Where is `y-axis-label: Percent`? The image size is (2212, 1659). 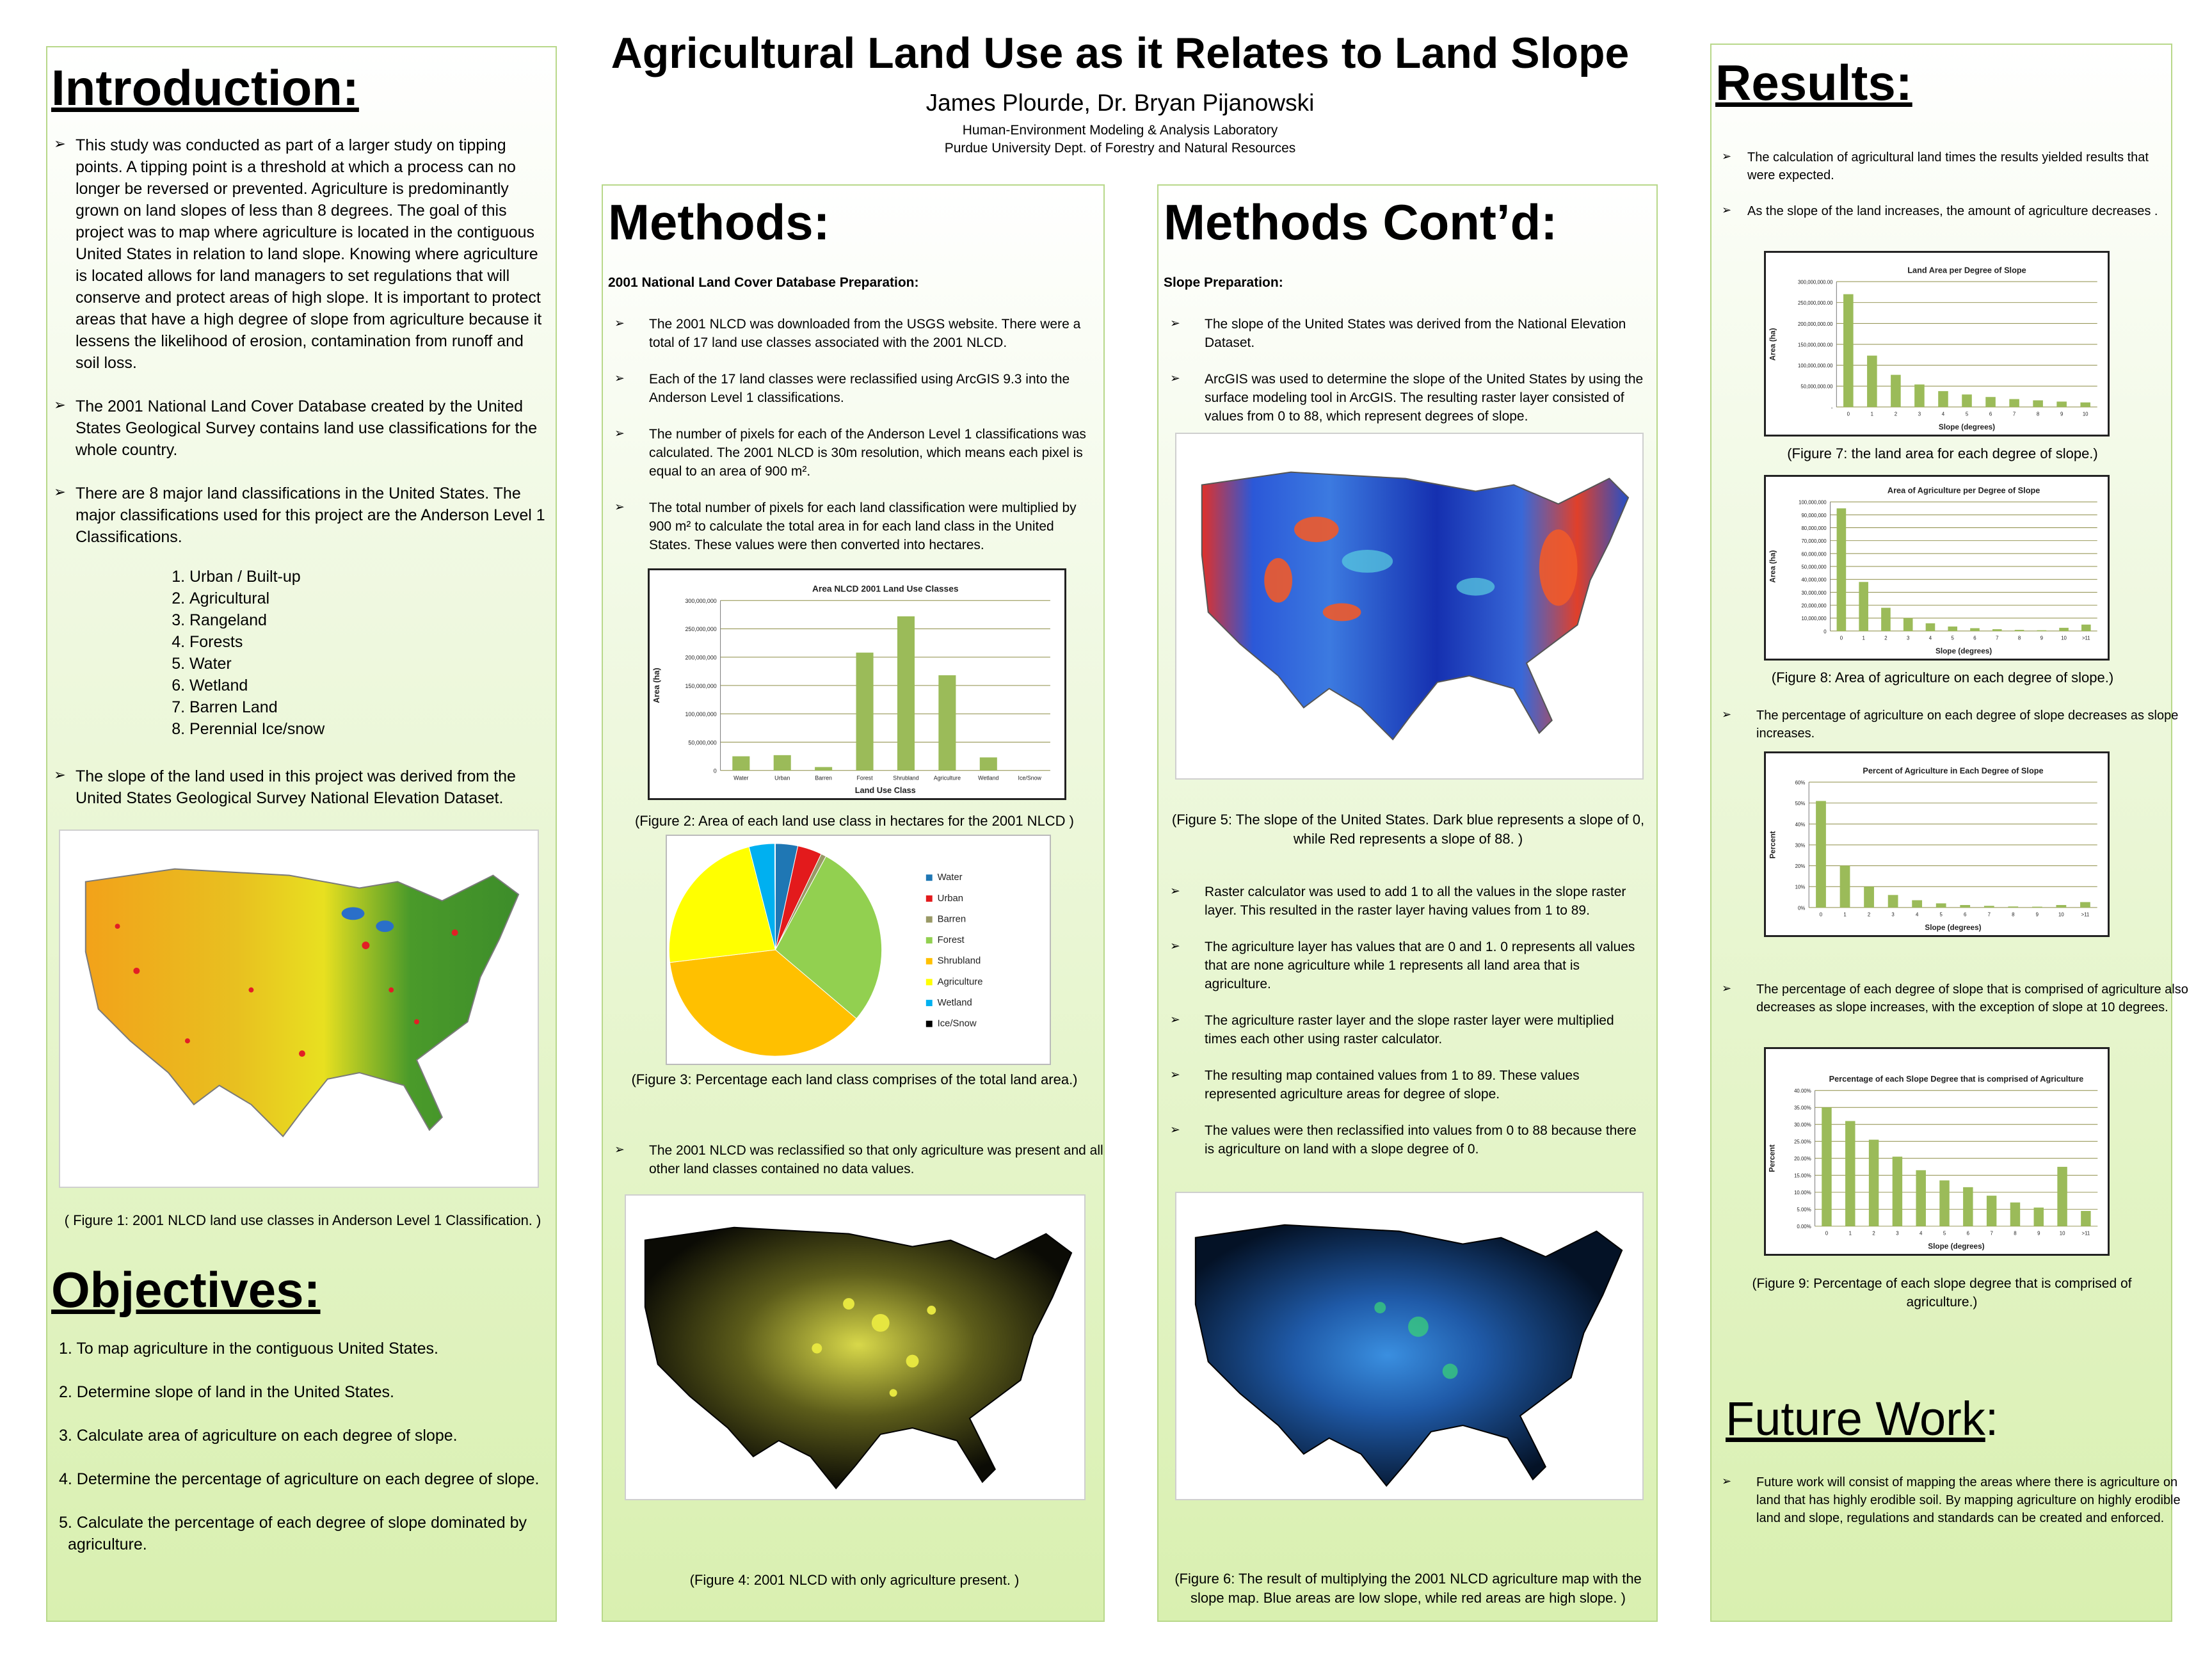
y-axis-label: Percent is located at coordinates (1772, 1158).